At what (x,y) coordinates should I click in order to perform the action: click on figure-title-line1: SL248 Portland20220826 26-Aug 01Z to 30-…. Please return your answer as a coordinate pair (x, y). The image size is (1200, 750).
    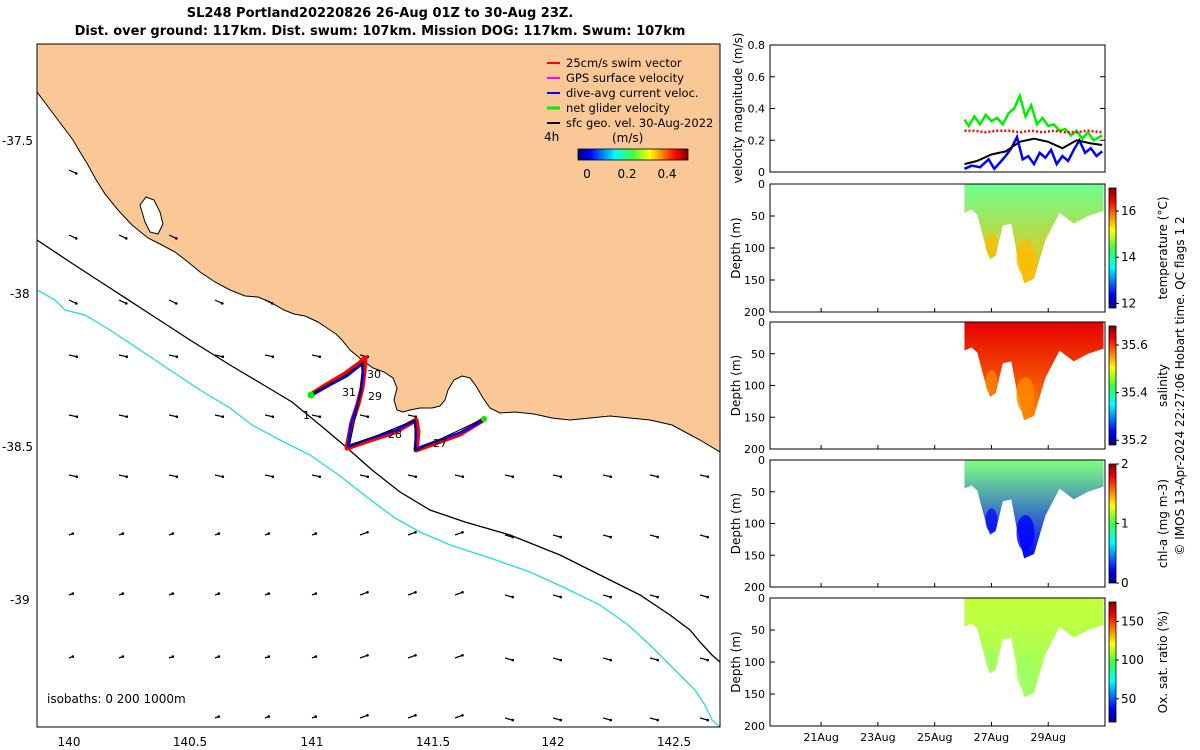
    Looking at the image, I should click on (380, 13).